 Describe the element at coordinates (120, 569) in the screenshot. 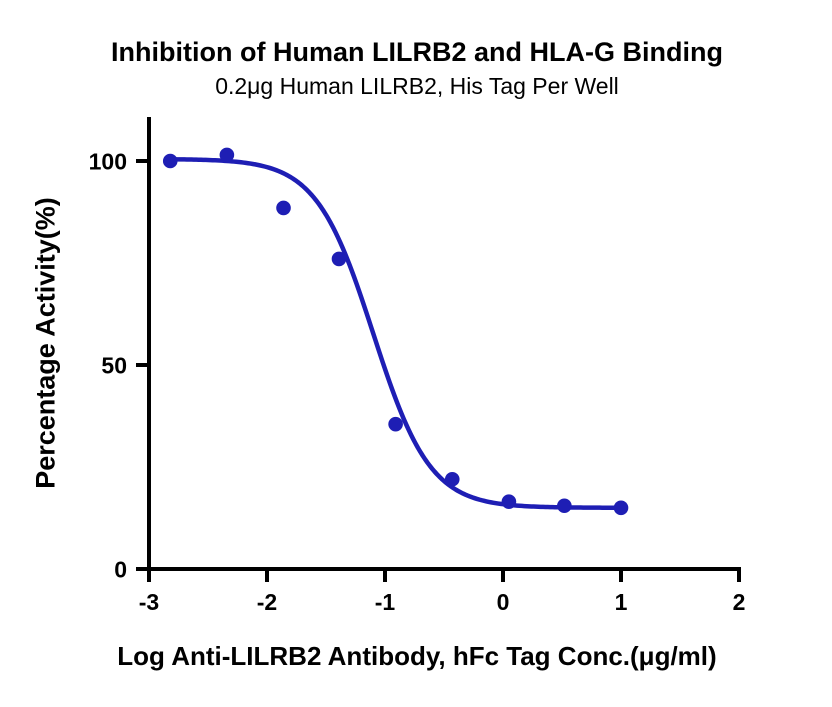

I see `y-tick-label: 0` at that location.